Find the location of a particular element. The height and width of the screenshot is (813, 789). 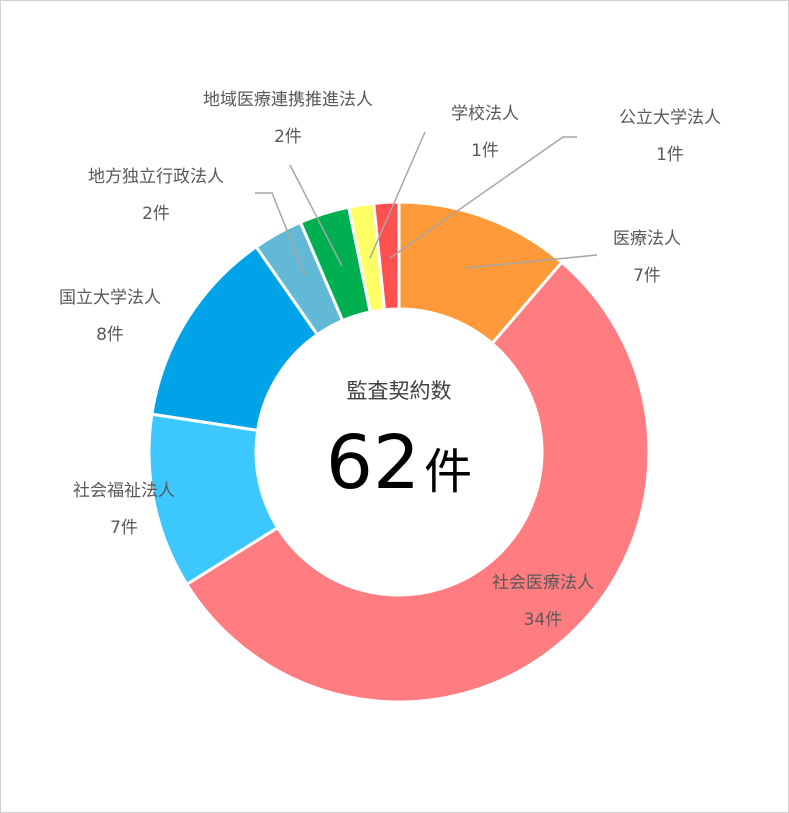

slice-value-label-0: 7件 is located at coordinates (647, 276).